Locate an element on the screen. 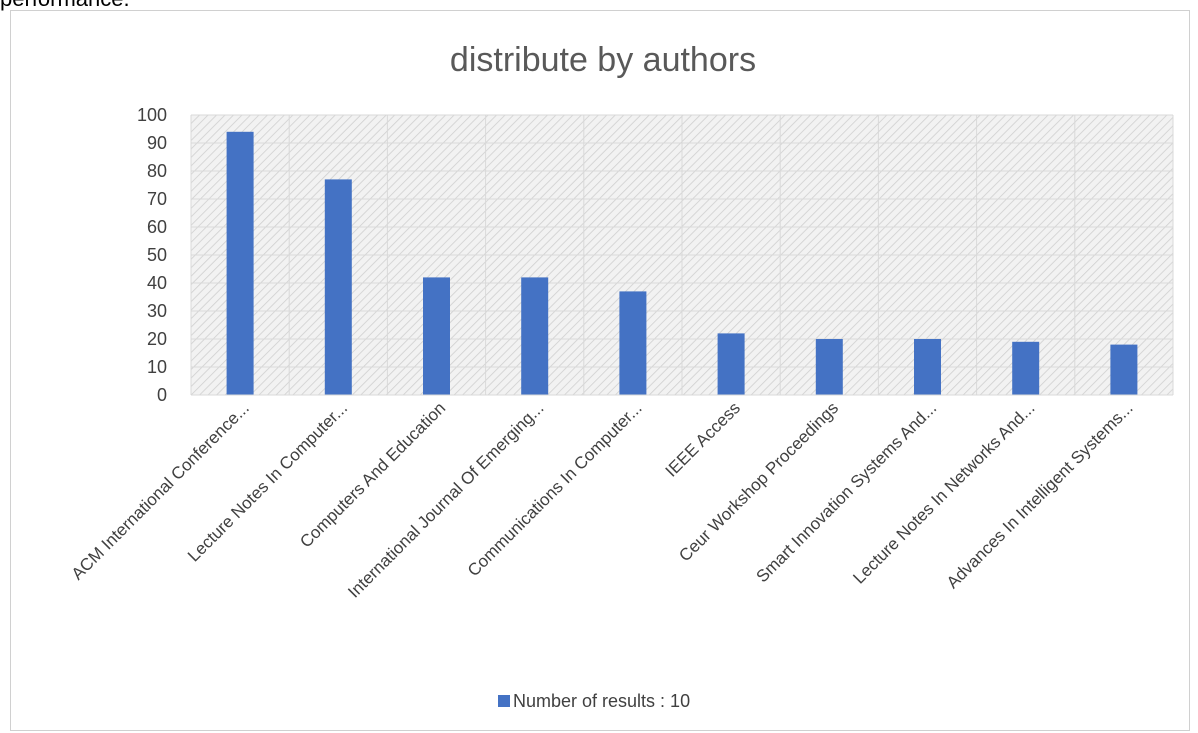  y-tick-label: 60 is located at coordinates (157, 227).